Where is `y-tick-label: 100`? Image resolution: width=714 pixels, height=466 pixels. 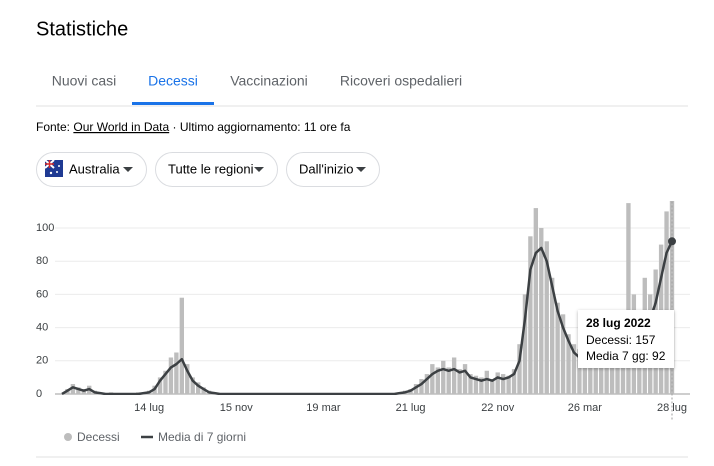
y-tick-label: 100 is located at coordinates (45, 228).